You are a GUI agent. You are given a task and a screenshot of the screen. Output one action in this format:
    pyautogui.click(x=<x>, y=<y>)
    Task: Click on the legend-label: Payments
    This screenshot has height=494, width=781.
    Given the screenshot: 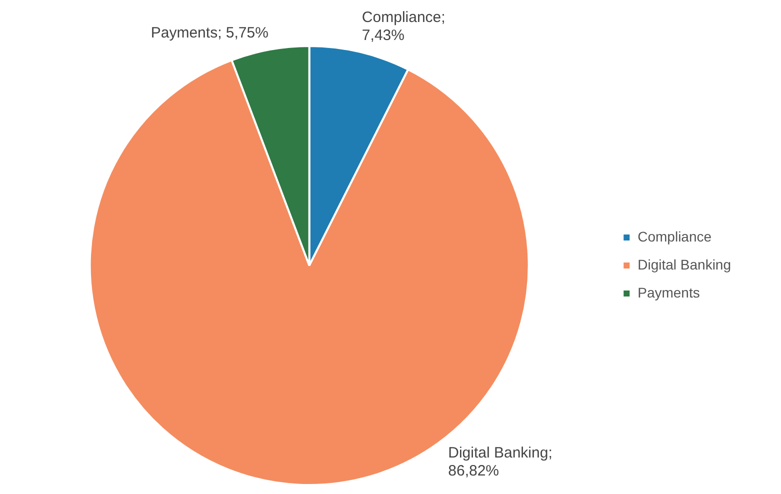 What is the action you would take?
    pyautogui.click(x=669, y=292)
    